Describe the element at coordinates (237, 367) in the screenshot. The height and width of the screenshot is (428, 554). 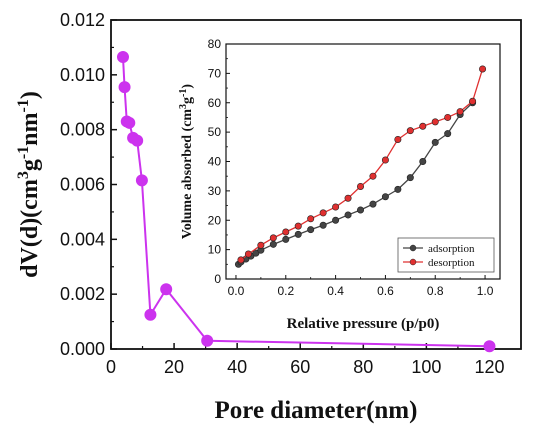
I see `main-x-tick-label: 40` at that location.